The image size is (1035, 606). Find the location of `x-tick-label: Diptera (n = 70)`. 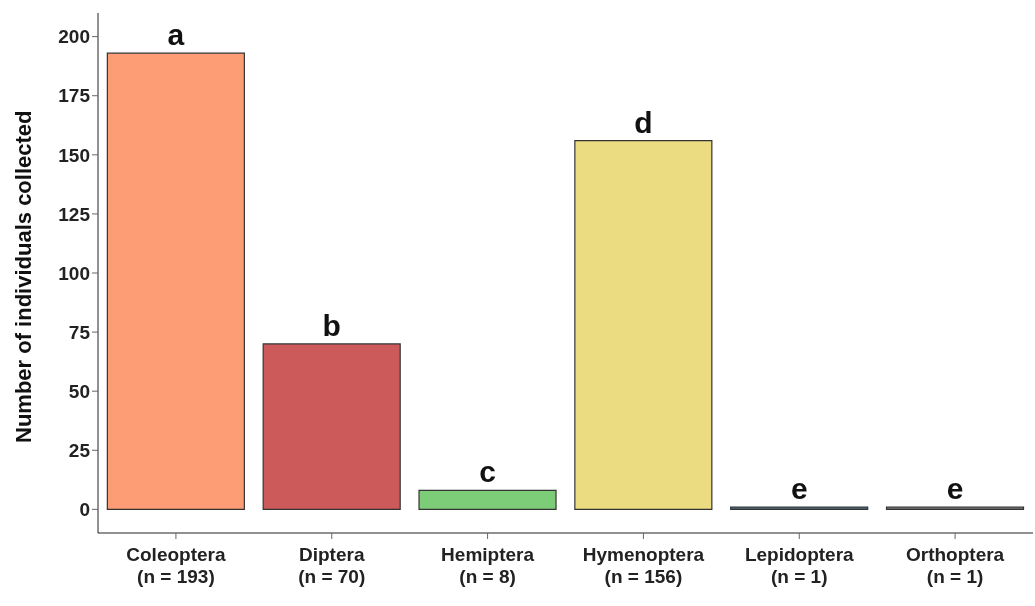

x-tick-label: Diptera (n = 70) is located at coordinates (332, 565).